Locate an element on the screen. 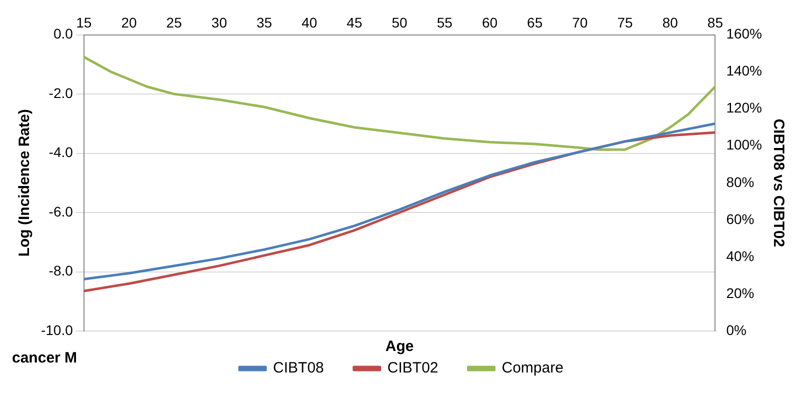  y2-tick-label: 60% is located at coordinates (740, 218).